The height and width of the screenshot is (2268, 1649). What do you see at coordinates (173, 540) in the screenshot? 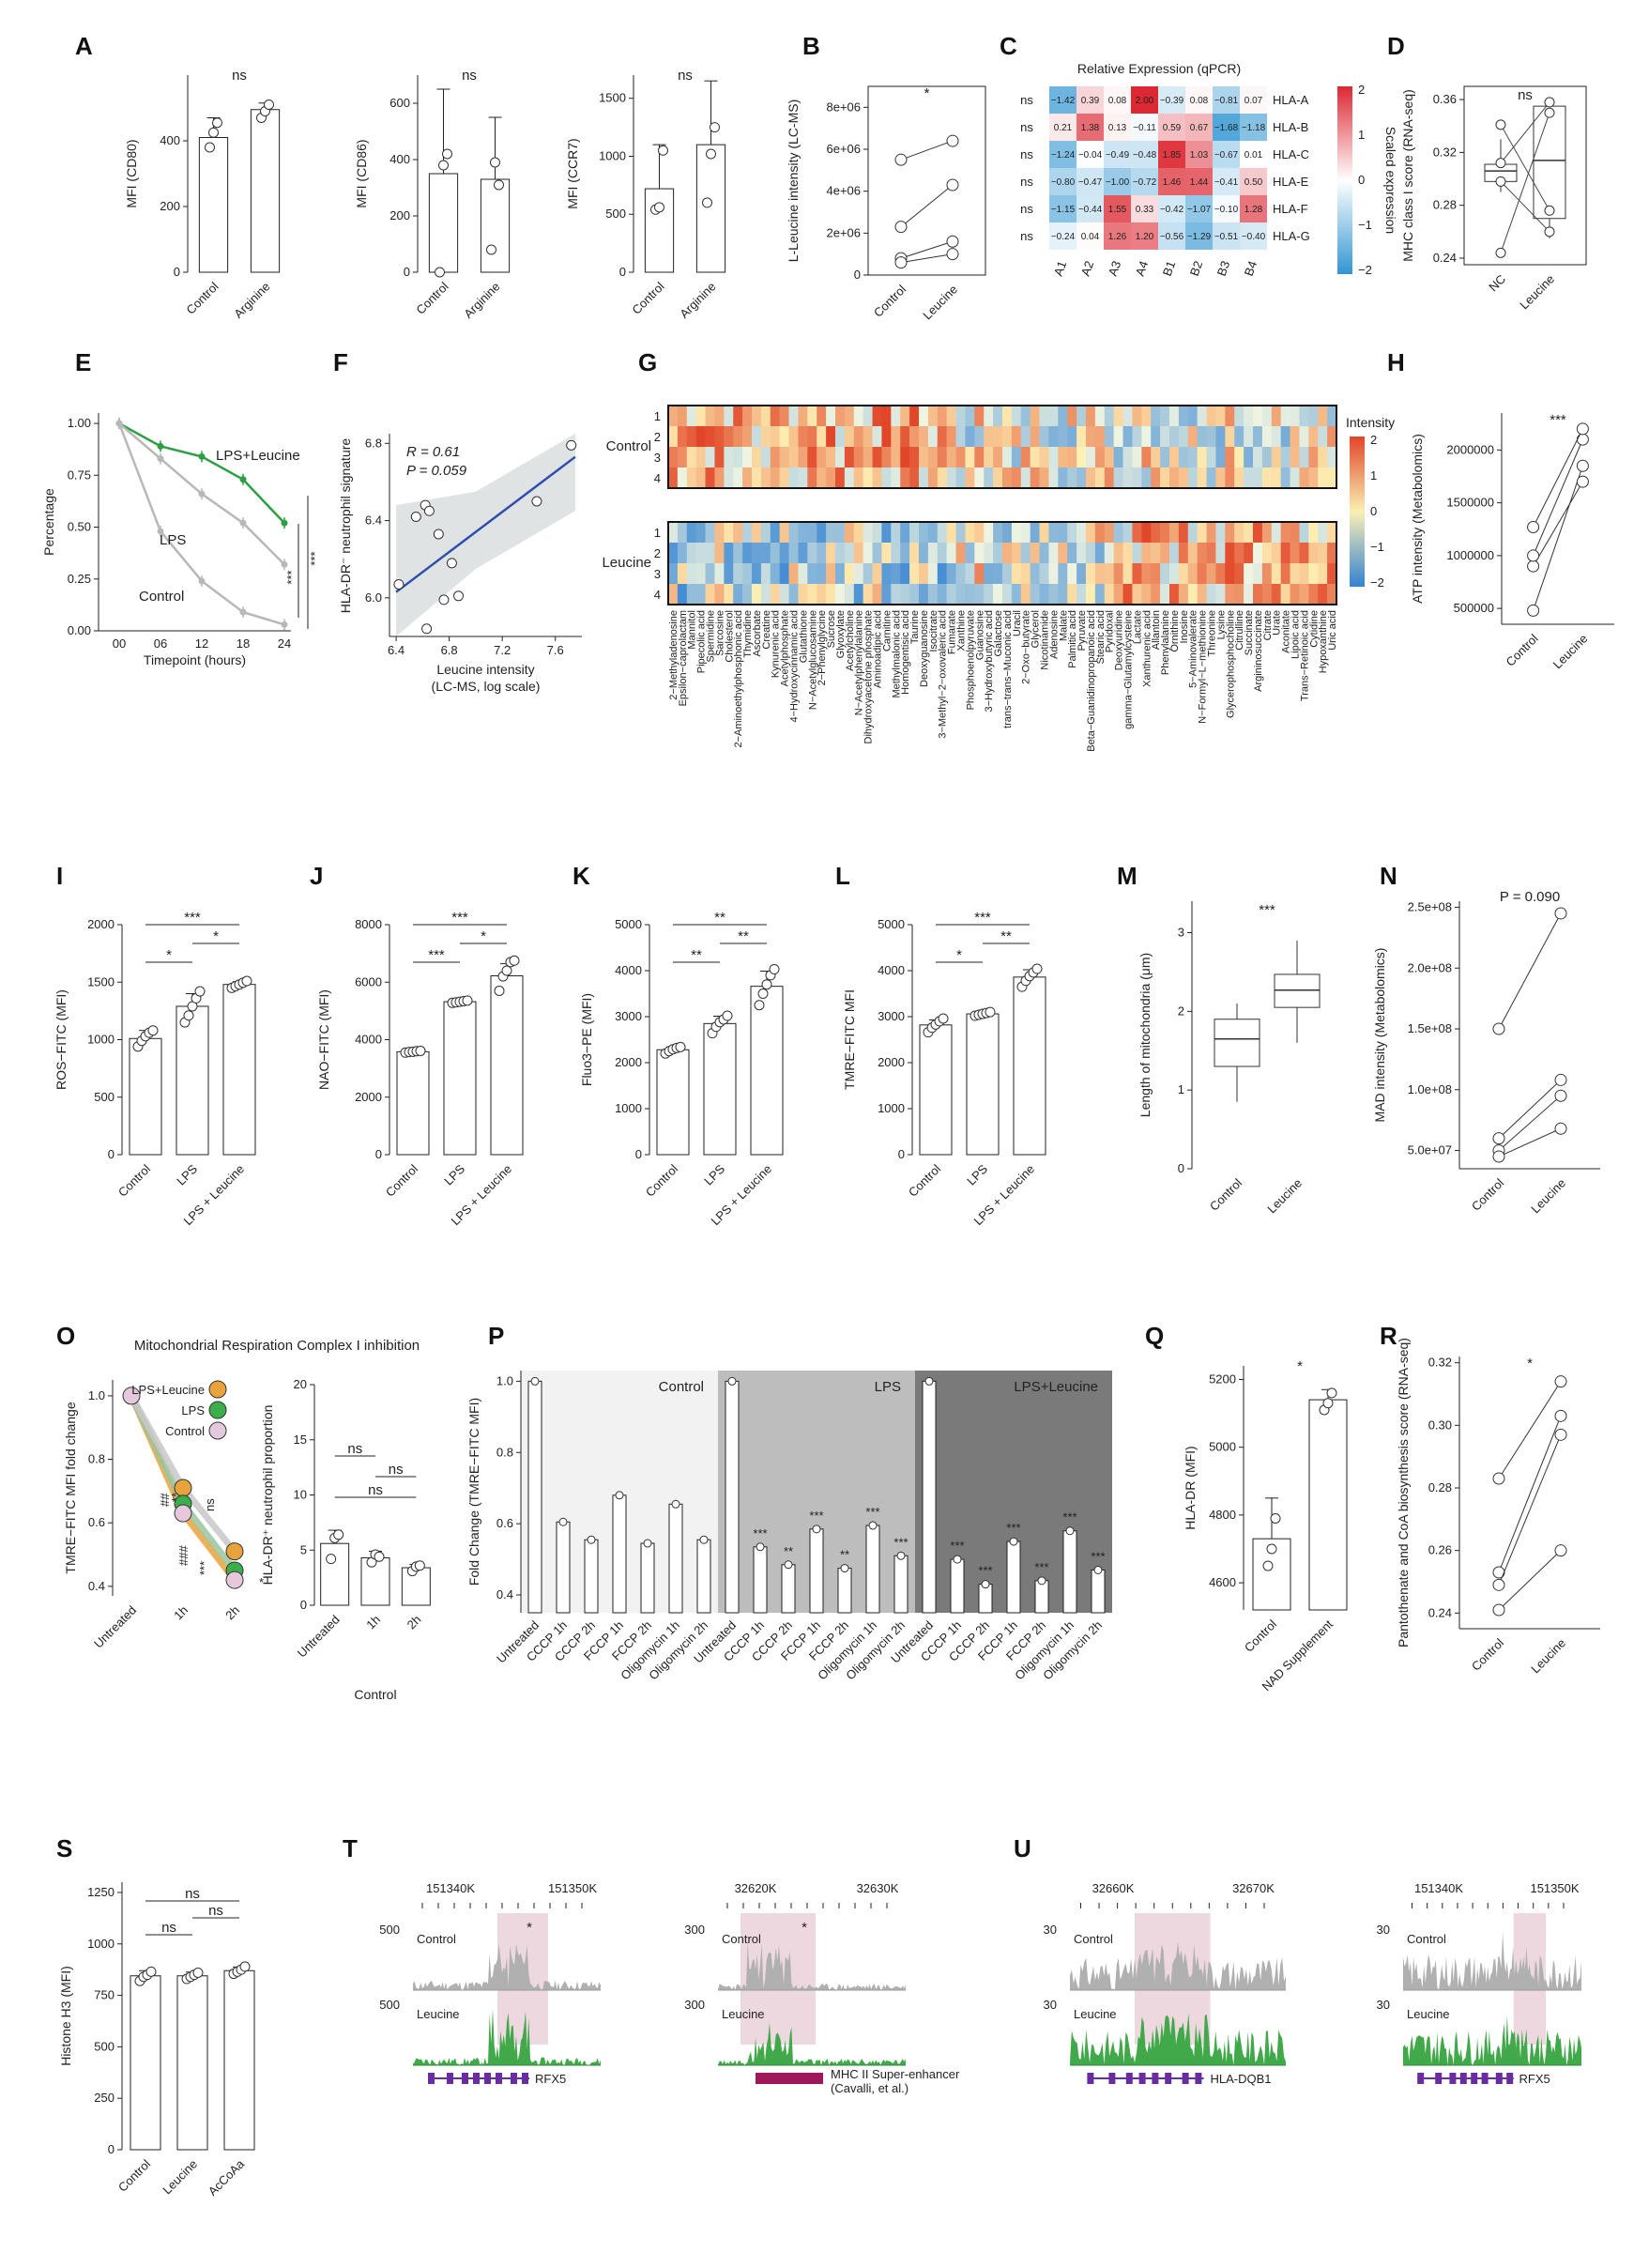
I see `panel-e-series-label: LPS` at bounding box center [173, 540].